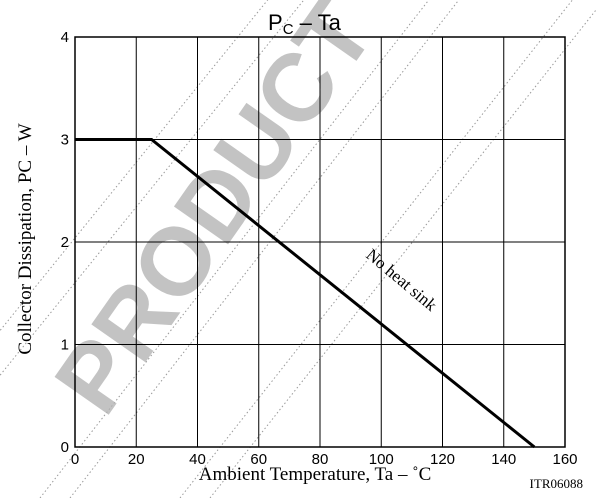 The width and height of the screenshot is (596, 498). What do you see at coordinates (320, 459) in the screenshot?
I see `x-tick-label: 80` at bounding box center [320, 459].